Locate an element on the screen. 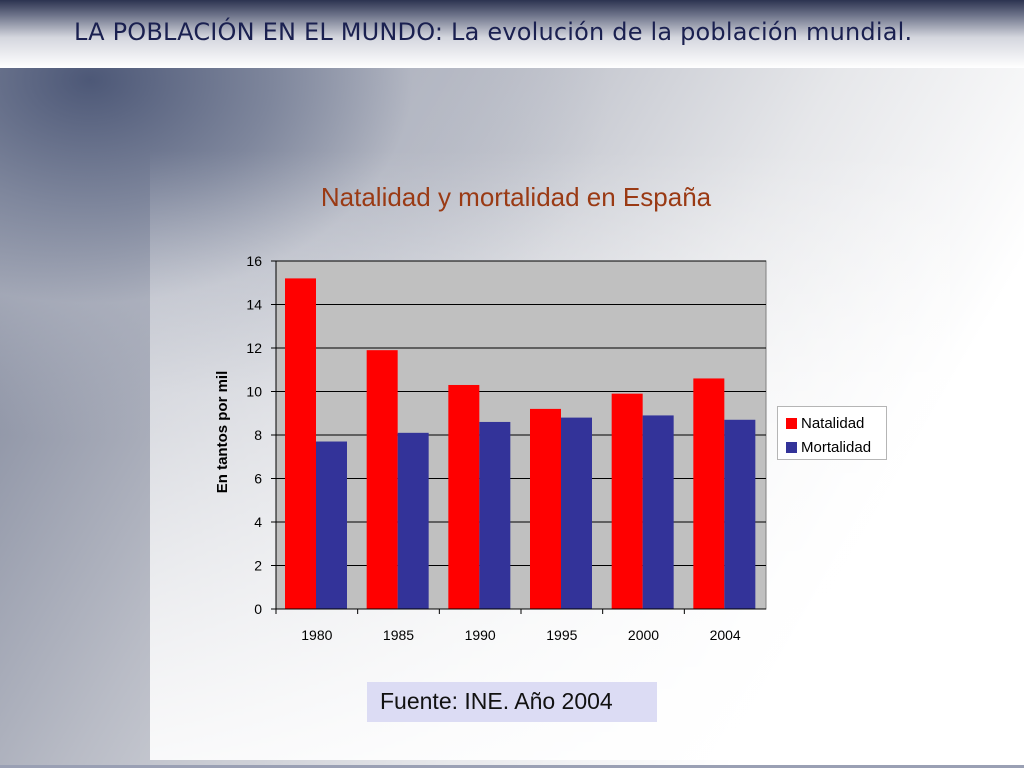  y-tick-label: 6 is located at coordinates (258, 479).